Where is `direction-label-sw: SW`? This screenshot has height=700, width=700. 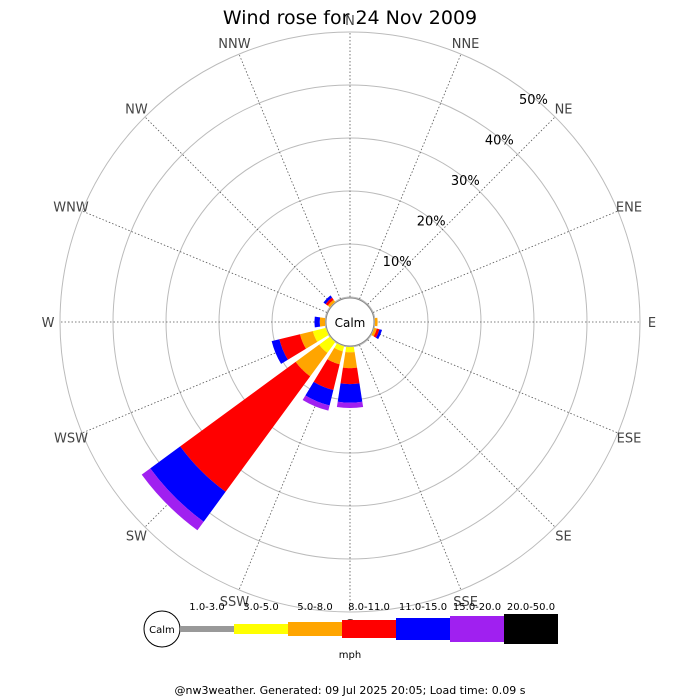 direction-label-sw: SW is located at coordinates (136, 537).